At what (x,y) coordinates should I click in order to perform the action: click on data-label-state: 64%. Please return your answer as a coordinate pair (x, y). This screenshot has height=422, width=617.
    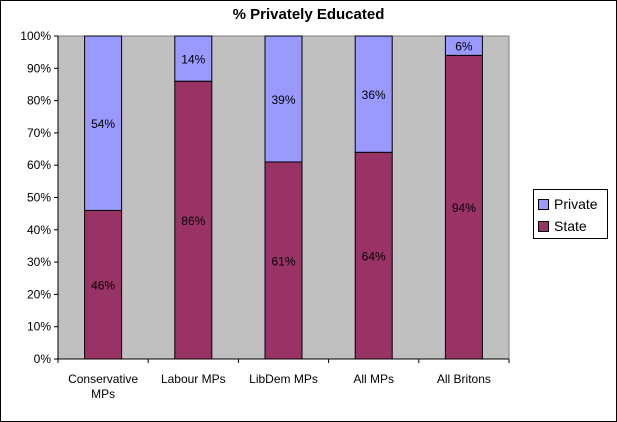
    Looking at the image, I should click on (374, 257).